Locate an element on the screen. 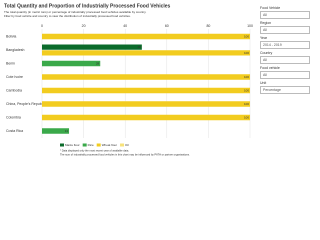 The height and width of the screenshot is (240, 320). y-tick-label: Costa Rica is located at coordinates (14, 131).